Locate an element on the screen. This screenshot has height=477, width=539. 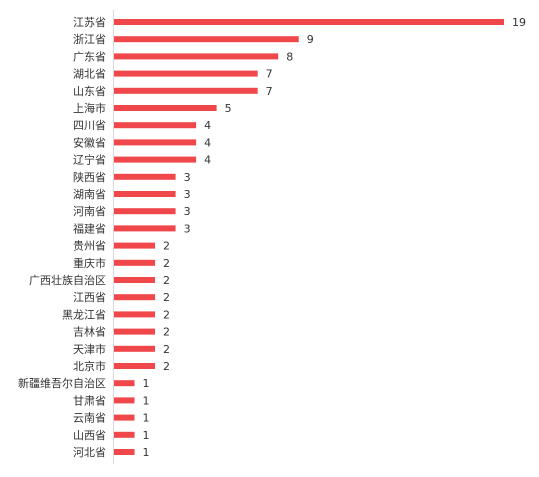
category-label: 贵州省 is located at coordinates (89, 246).